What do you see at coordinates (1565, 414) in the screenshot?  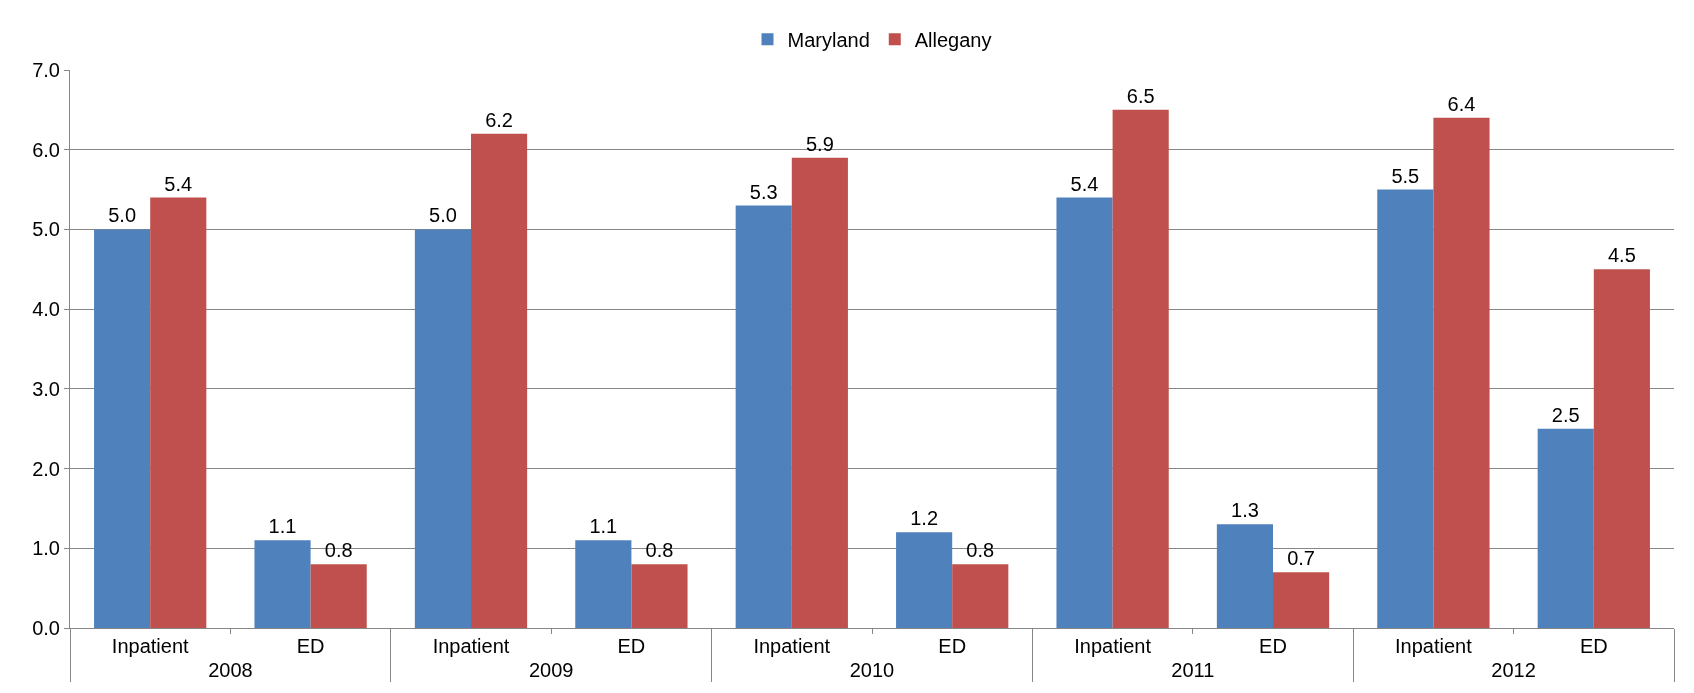 I see `data-label: 2.5` at bounding box center [1565, 414].